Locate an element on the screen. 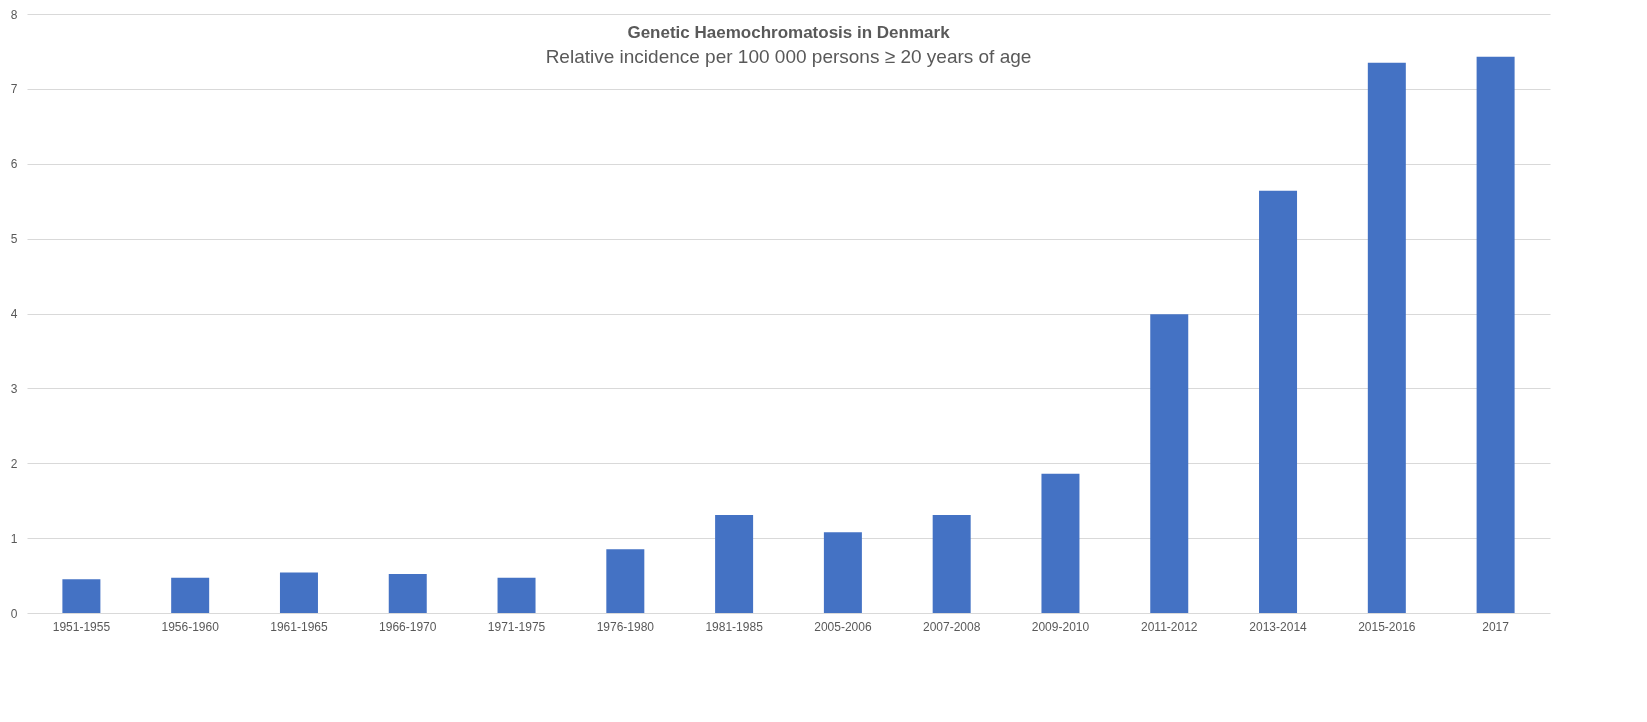 This screenshot has height=722, width=1647. x-tick-label: 2017 is located at coordinates (1496, 626).